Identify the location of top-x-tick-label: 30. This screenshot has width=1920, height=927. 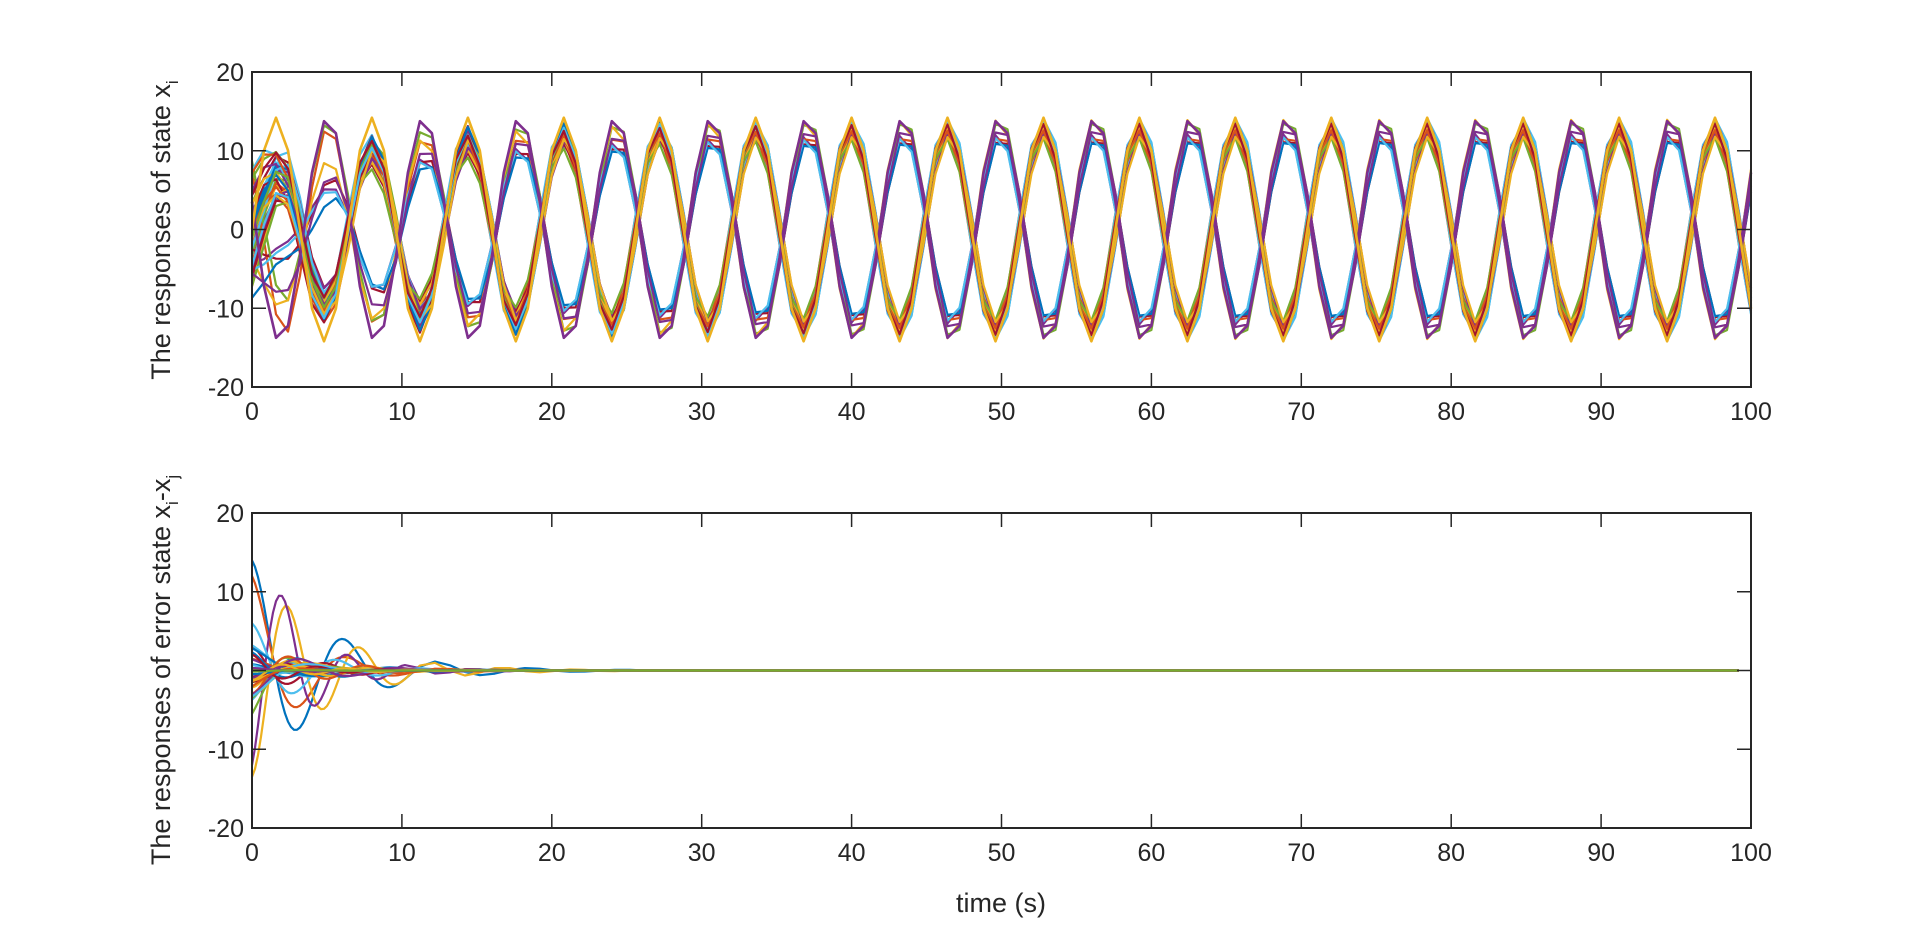
(702, 412).